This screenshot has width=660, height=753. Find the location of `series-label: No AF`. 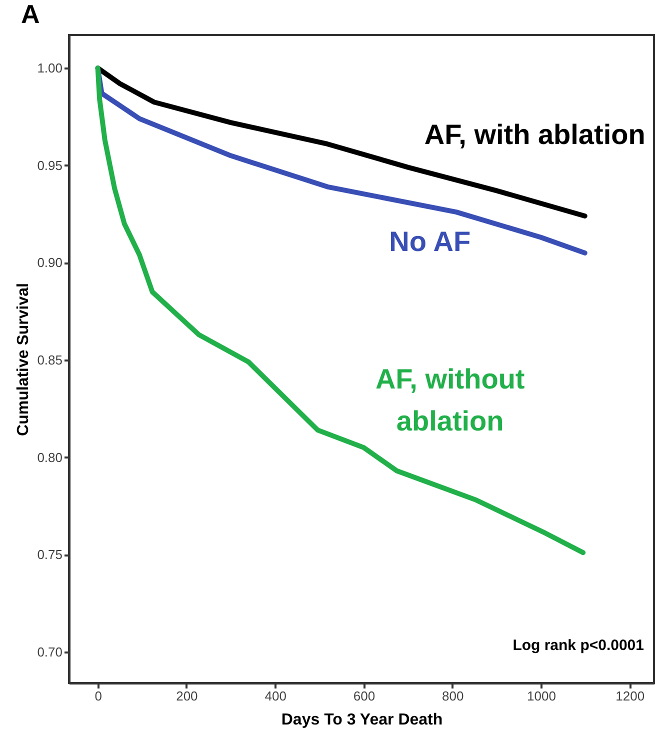

series-label: No AF is located at coordinates (430, 241).